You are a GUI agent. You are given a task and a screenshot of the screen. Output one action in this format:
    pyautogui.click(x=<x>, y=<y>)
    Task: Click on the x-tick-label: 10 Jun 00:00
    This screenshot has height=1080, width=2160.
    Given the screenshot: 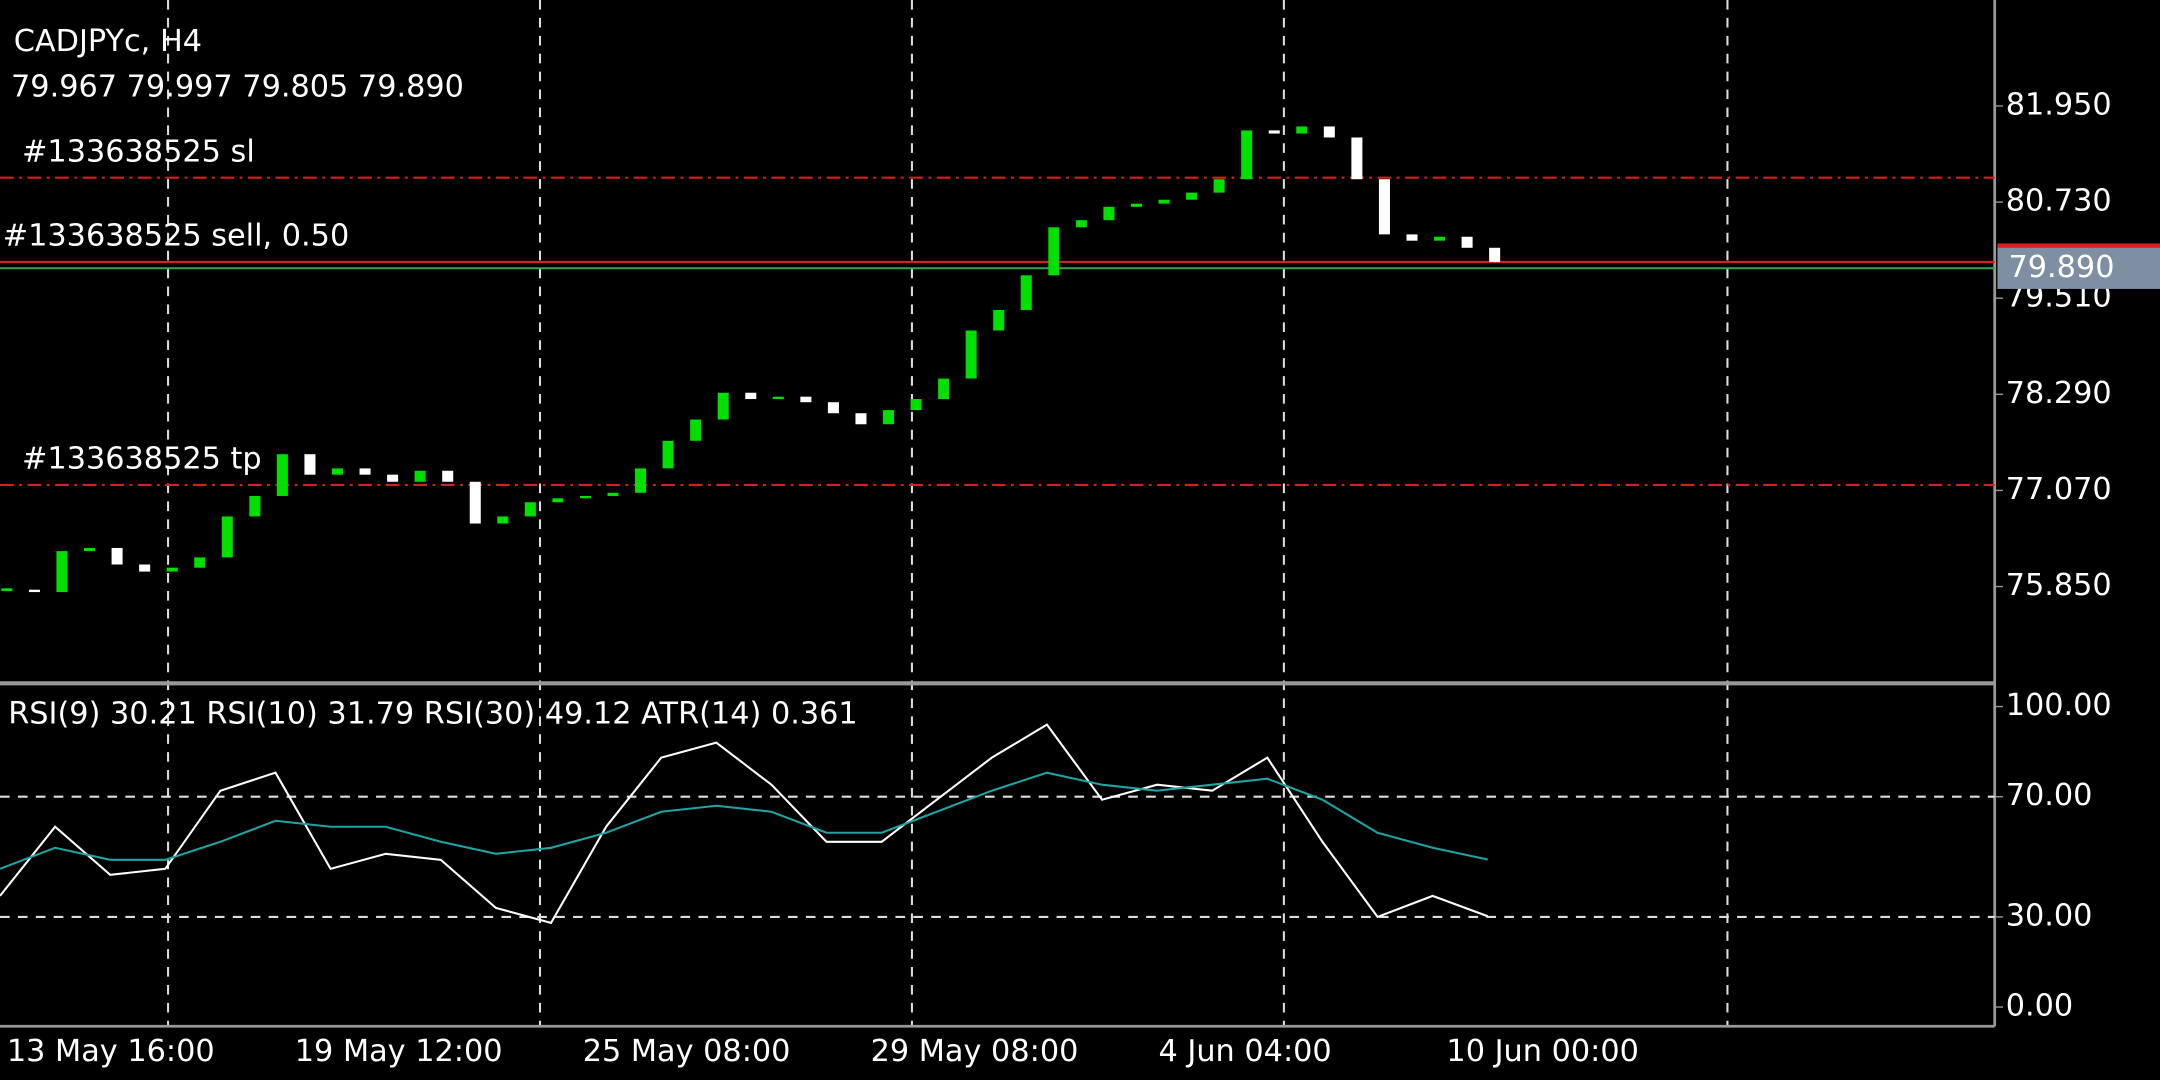 What is the action you would take?
    pyautogui.click(x=1542, y=1051)
    